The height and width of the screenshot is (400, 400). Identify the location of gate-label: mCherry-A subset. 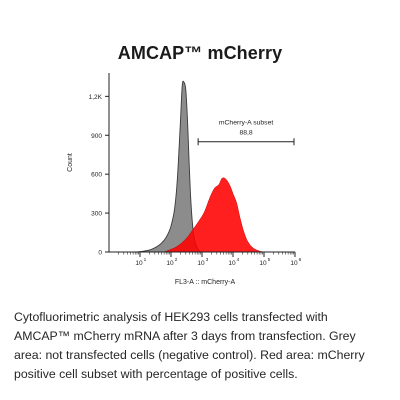
(246, 123).